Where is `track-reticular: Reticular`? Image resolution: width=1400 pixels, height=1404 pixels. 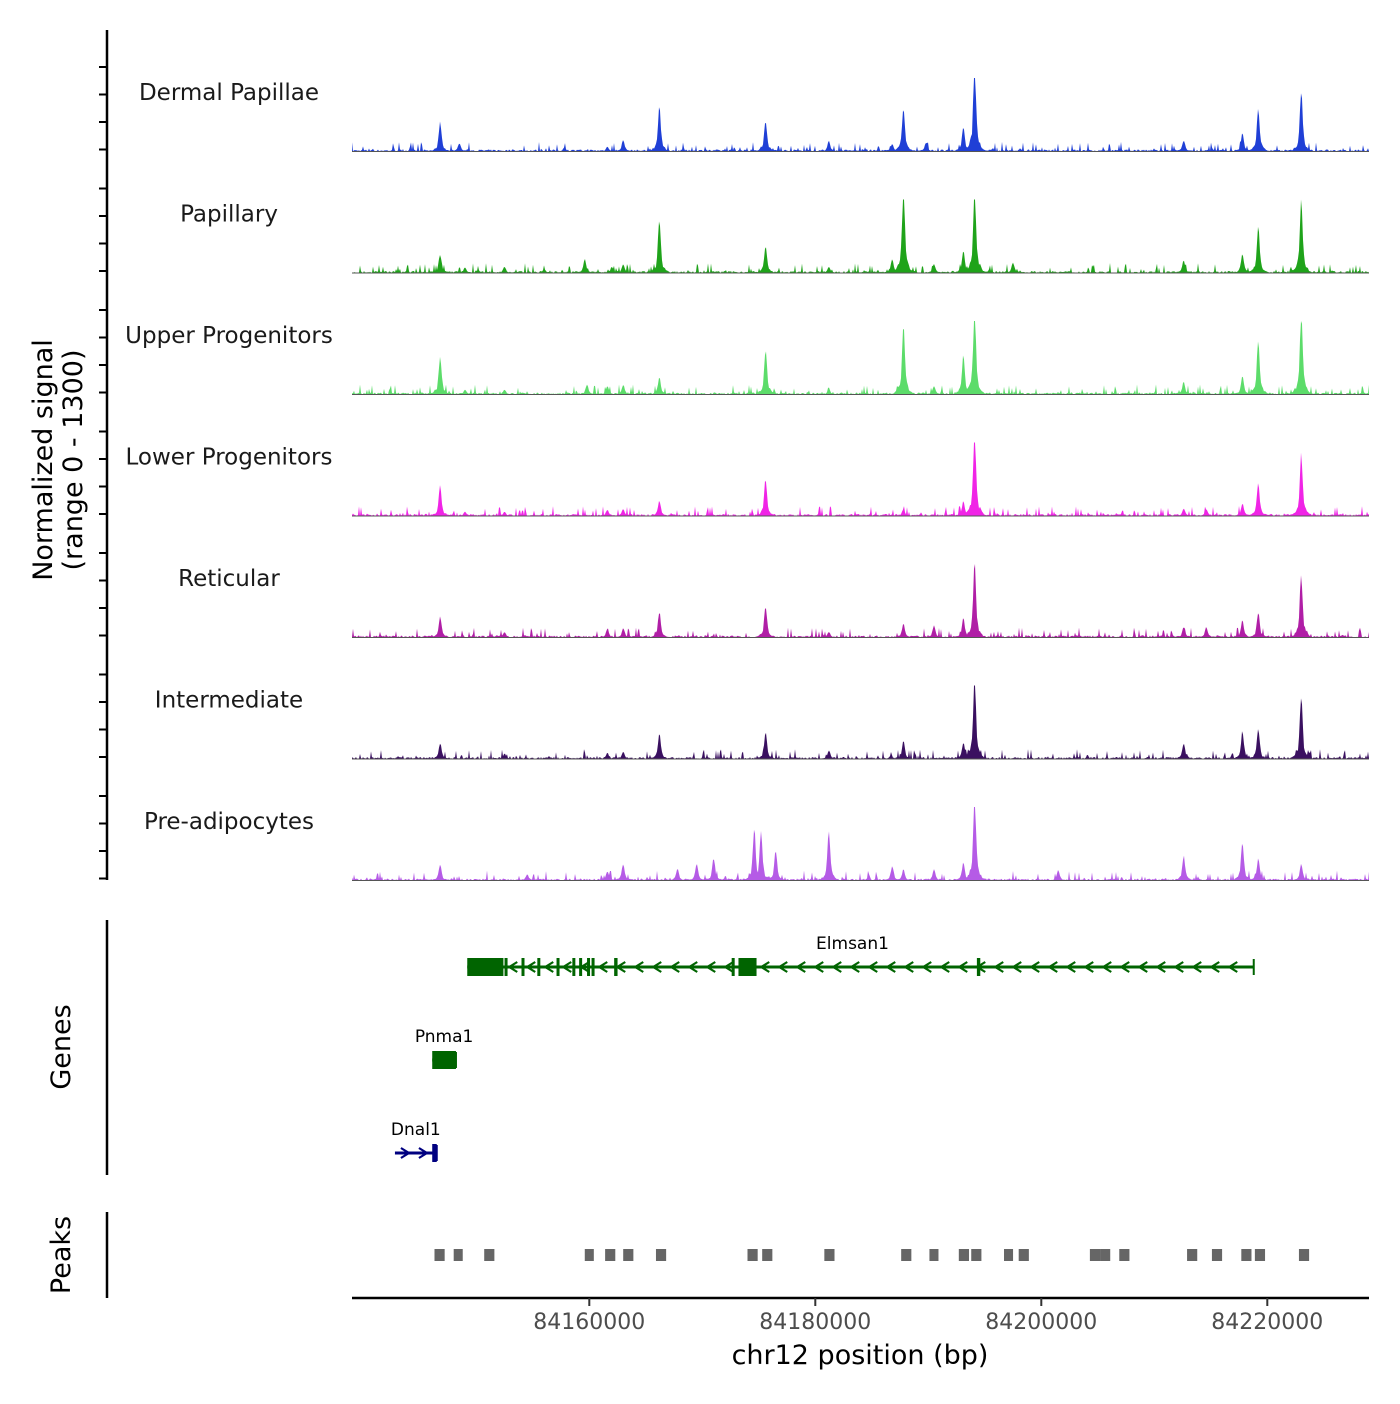 track-reticular: Reticular is located at coordinates (773, 601).